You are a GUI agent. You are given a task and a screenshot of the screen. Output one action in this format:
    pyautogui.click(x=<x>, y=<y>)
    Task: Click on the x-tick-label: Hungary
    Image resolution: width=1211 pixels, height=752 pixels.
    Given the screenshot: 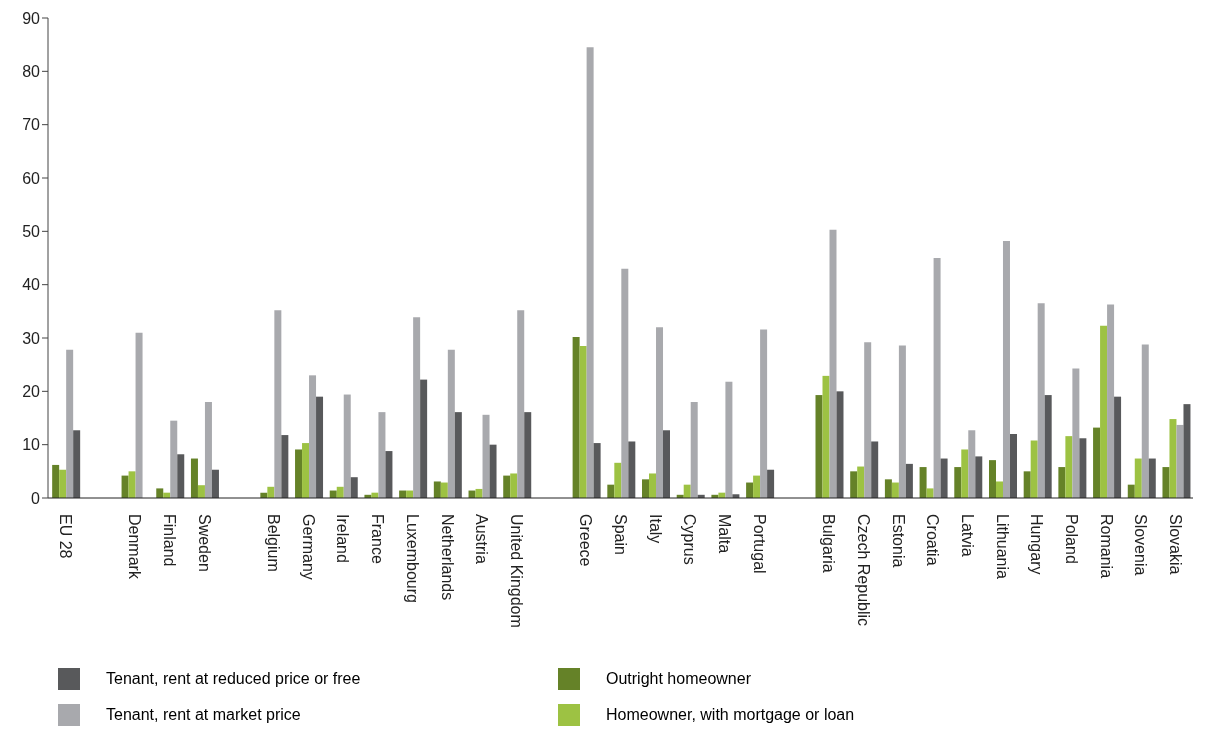 What is the action you would take?
    pyautogui.click(x=1037, y=544)
    